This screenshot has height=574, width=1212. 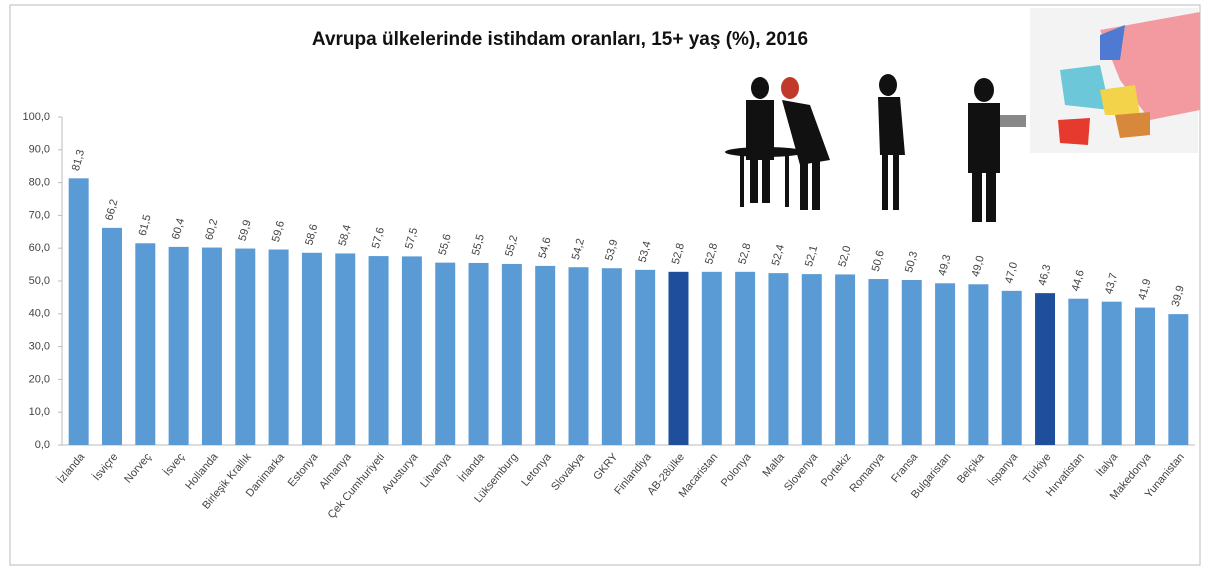 I want to click on y-tick-label: 30,0, so click(x=39, y=347).